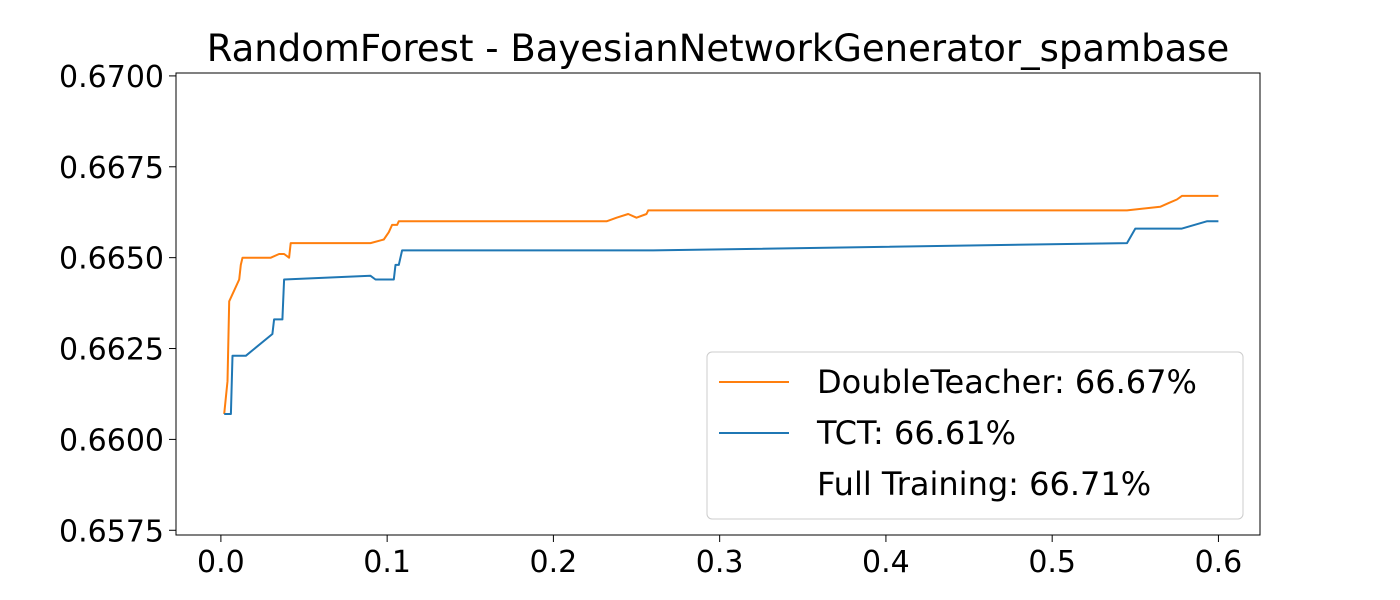 The image size is (1400, 600). Describe the element at coordinates (886, 562) in the screenshot. I see `x-tick-label: 0.4` at that location.